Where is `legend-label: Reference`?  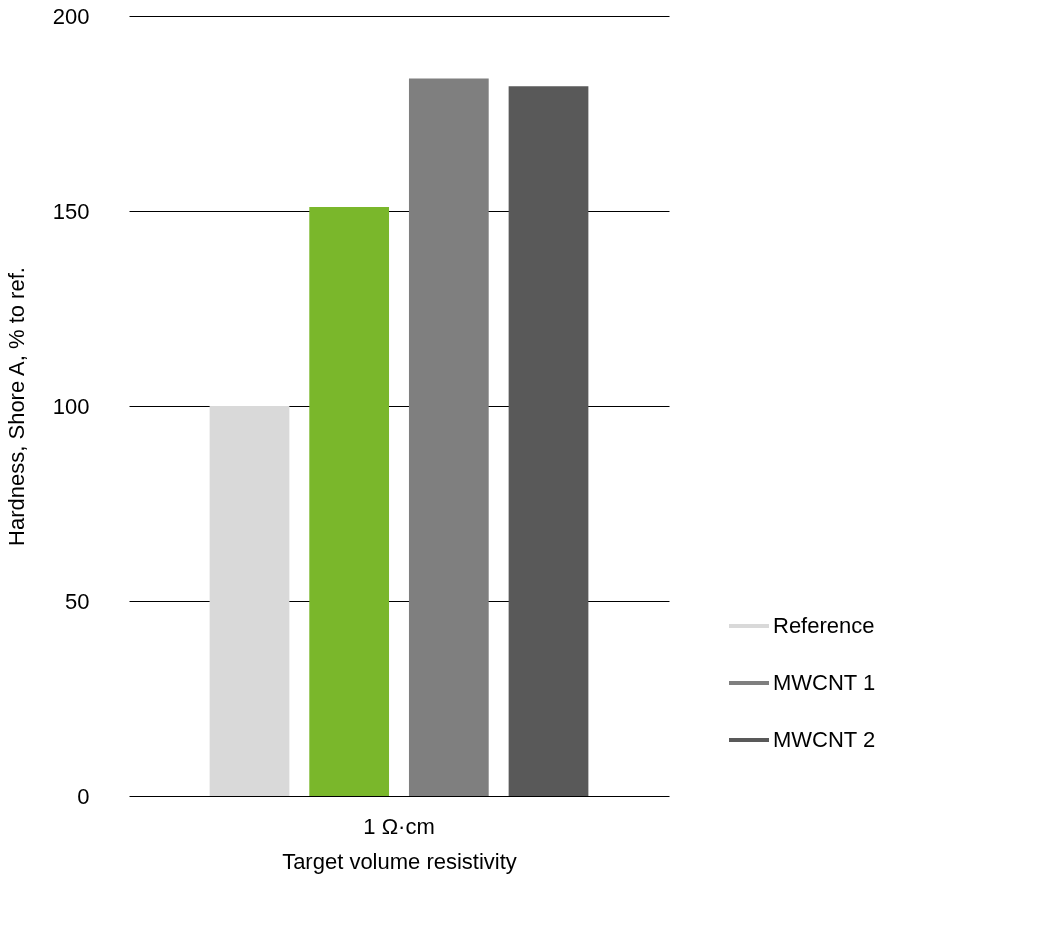
legend-label: Reference is located at coordinates (824, 625).